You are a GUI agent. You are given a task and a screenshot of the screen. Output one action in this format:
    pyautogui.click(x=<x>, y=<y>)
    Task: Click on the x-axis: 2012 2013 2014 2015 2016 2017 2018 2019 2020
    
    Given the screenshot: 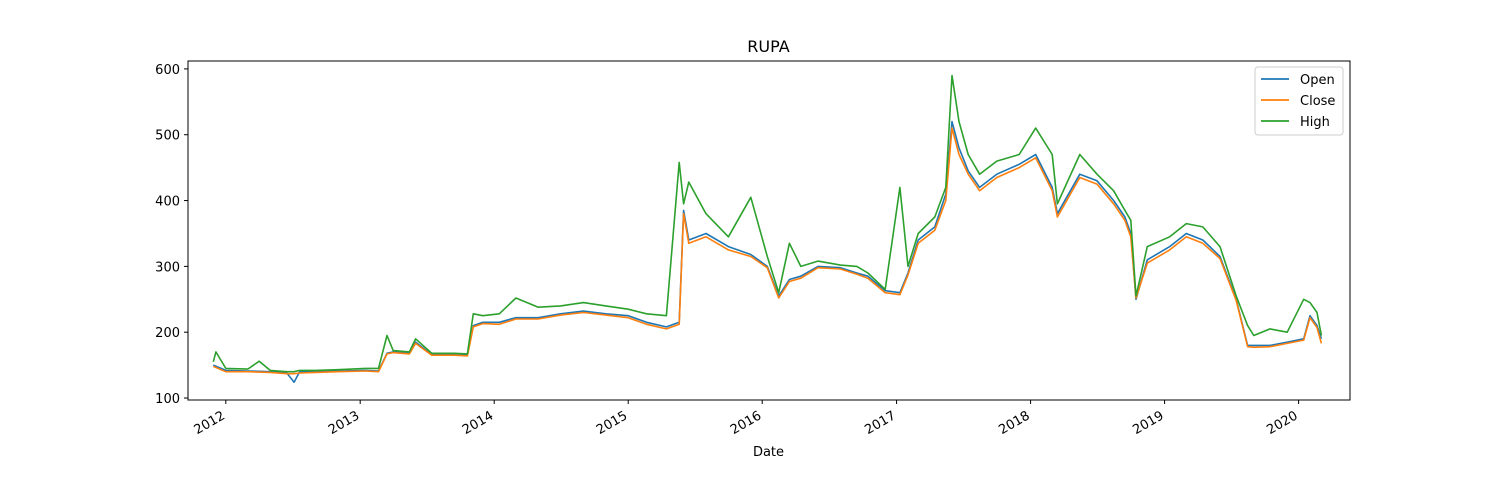 What is the action you would take?
    pyautogui.click(x=746, y=419)
    